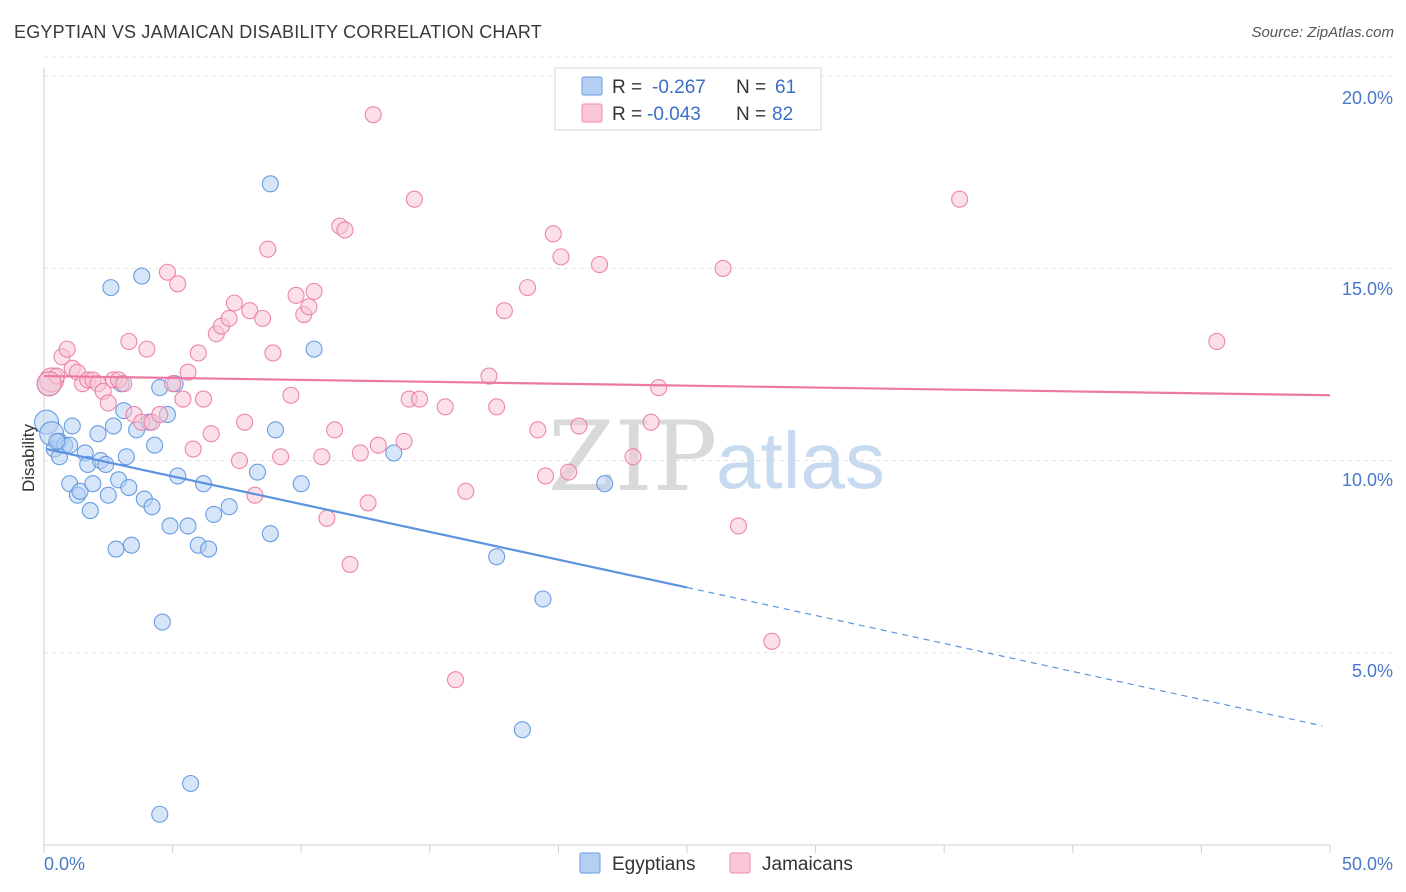 The height and width of the screenshot is (892, 1406). I want to click on legend-swatch-egyptians, so click(592, 86).